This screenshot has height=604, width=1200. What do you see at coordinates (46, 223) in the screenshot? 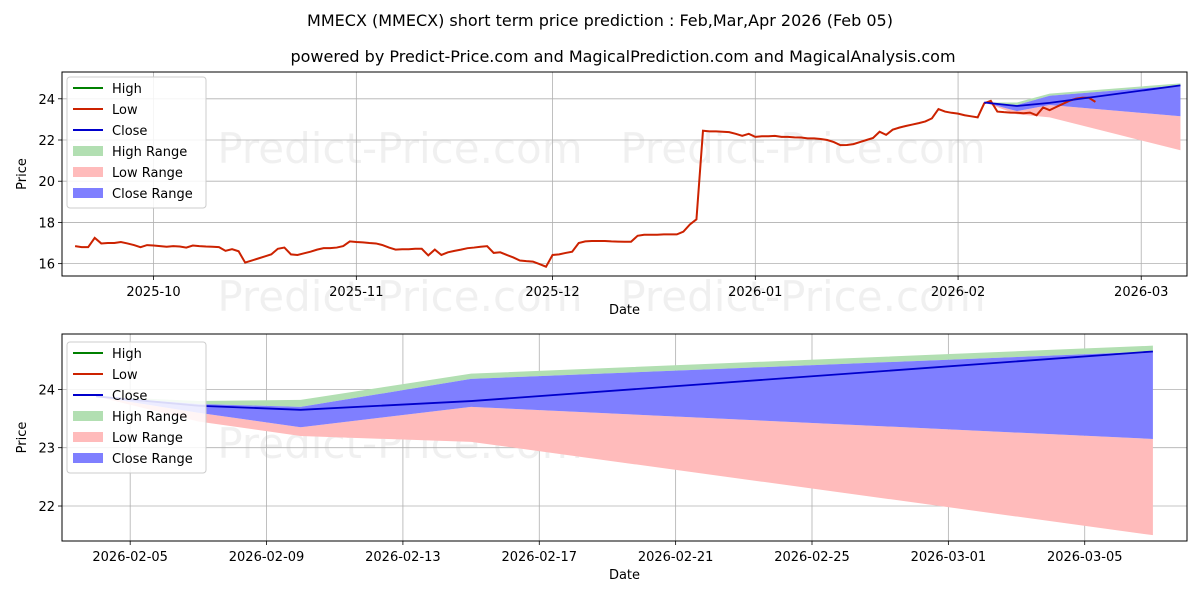
I see `y-tick-label: 18` at bounding box center [46, 223].